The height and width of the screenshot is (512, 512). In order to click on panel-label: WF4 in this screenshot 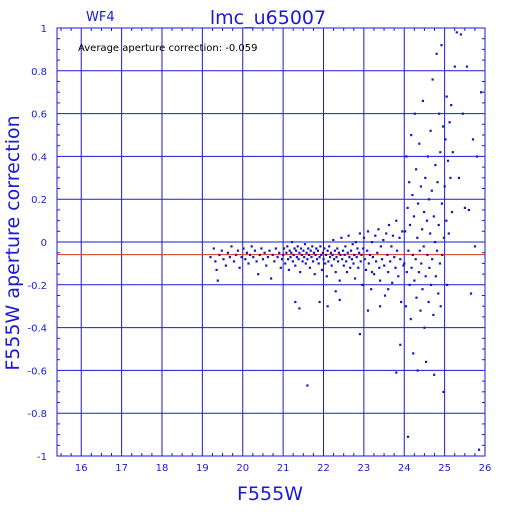, I will do `click(100, 17)`.